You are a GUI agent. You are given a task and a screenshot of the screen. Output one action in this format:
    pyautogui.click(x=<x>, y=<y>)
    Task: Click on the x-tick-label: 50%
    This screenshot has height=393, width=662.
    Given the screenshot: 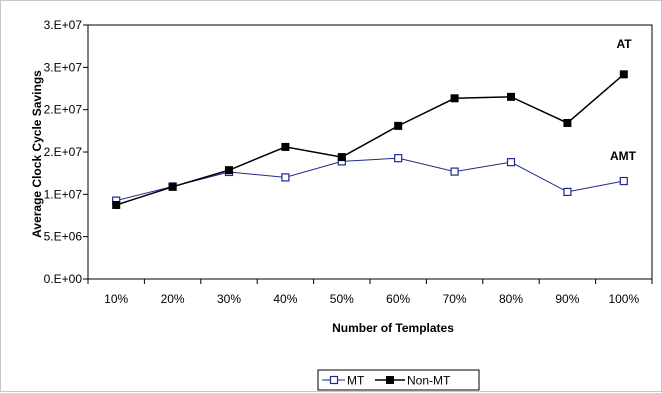 What is the action you would take?
    pyautogui.click(x=342, y=299)
    